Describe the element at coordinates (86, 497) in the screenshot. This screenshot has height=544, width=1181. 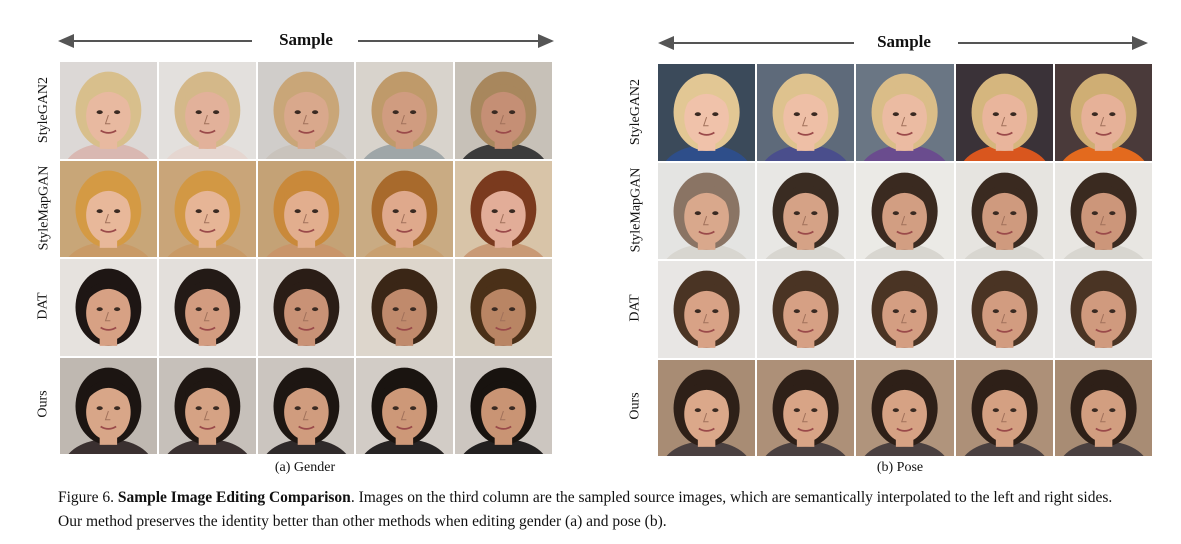
I see `caption-prefix: Figure 6.` at that location.